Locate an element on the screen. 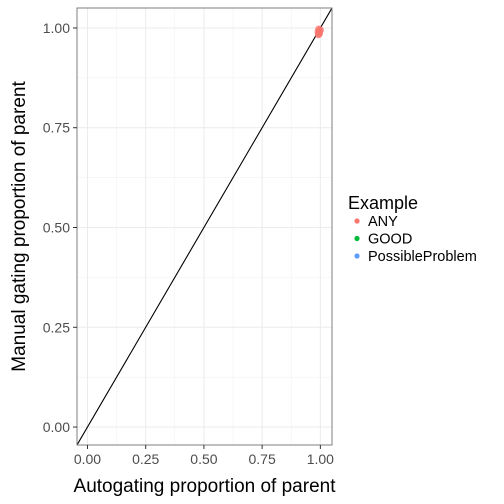  y-tick-label: 0.25 is located at coordinates (56, 327).